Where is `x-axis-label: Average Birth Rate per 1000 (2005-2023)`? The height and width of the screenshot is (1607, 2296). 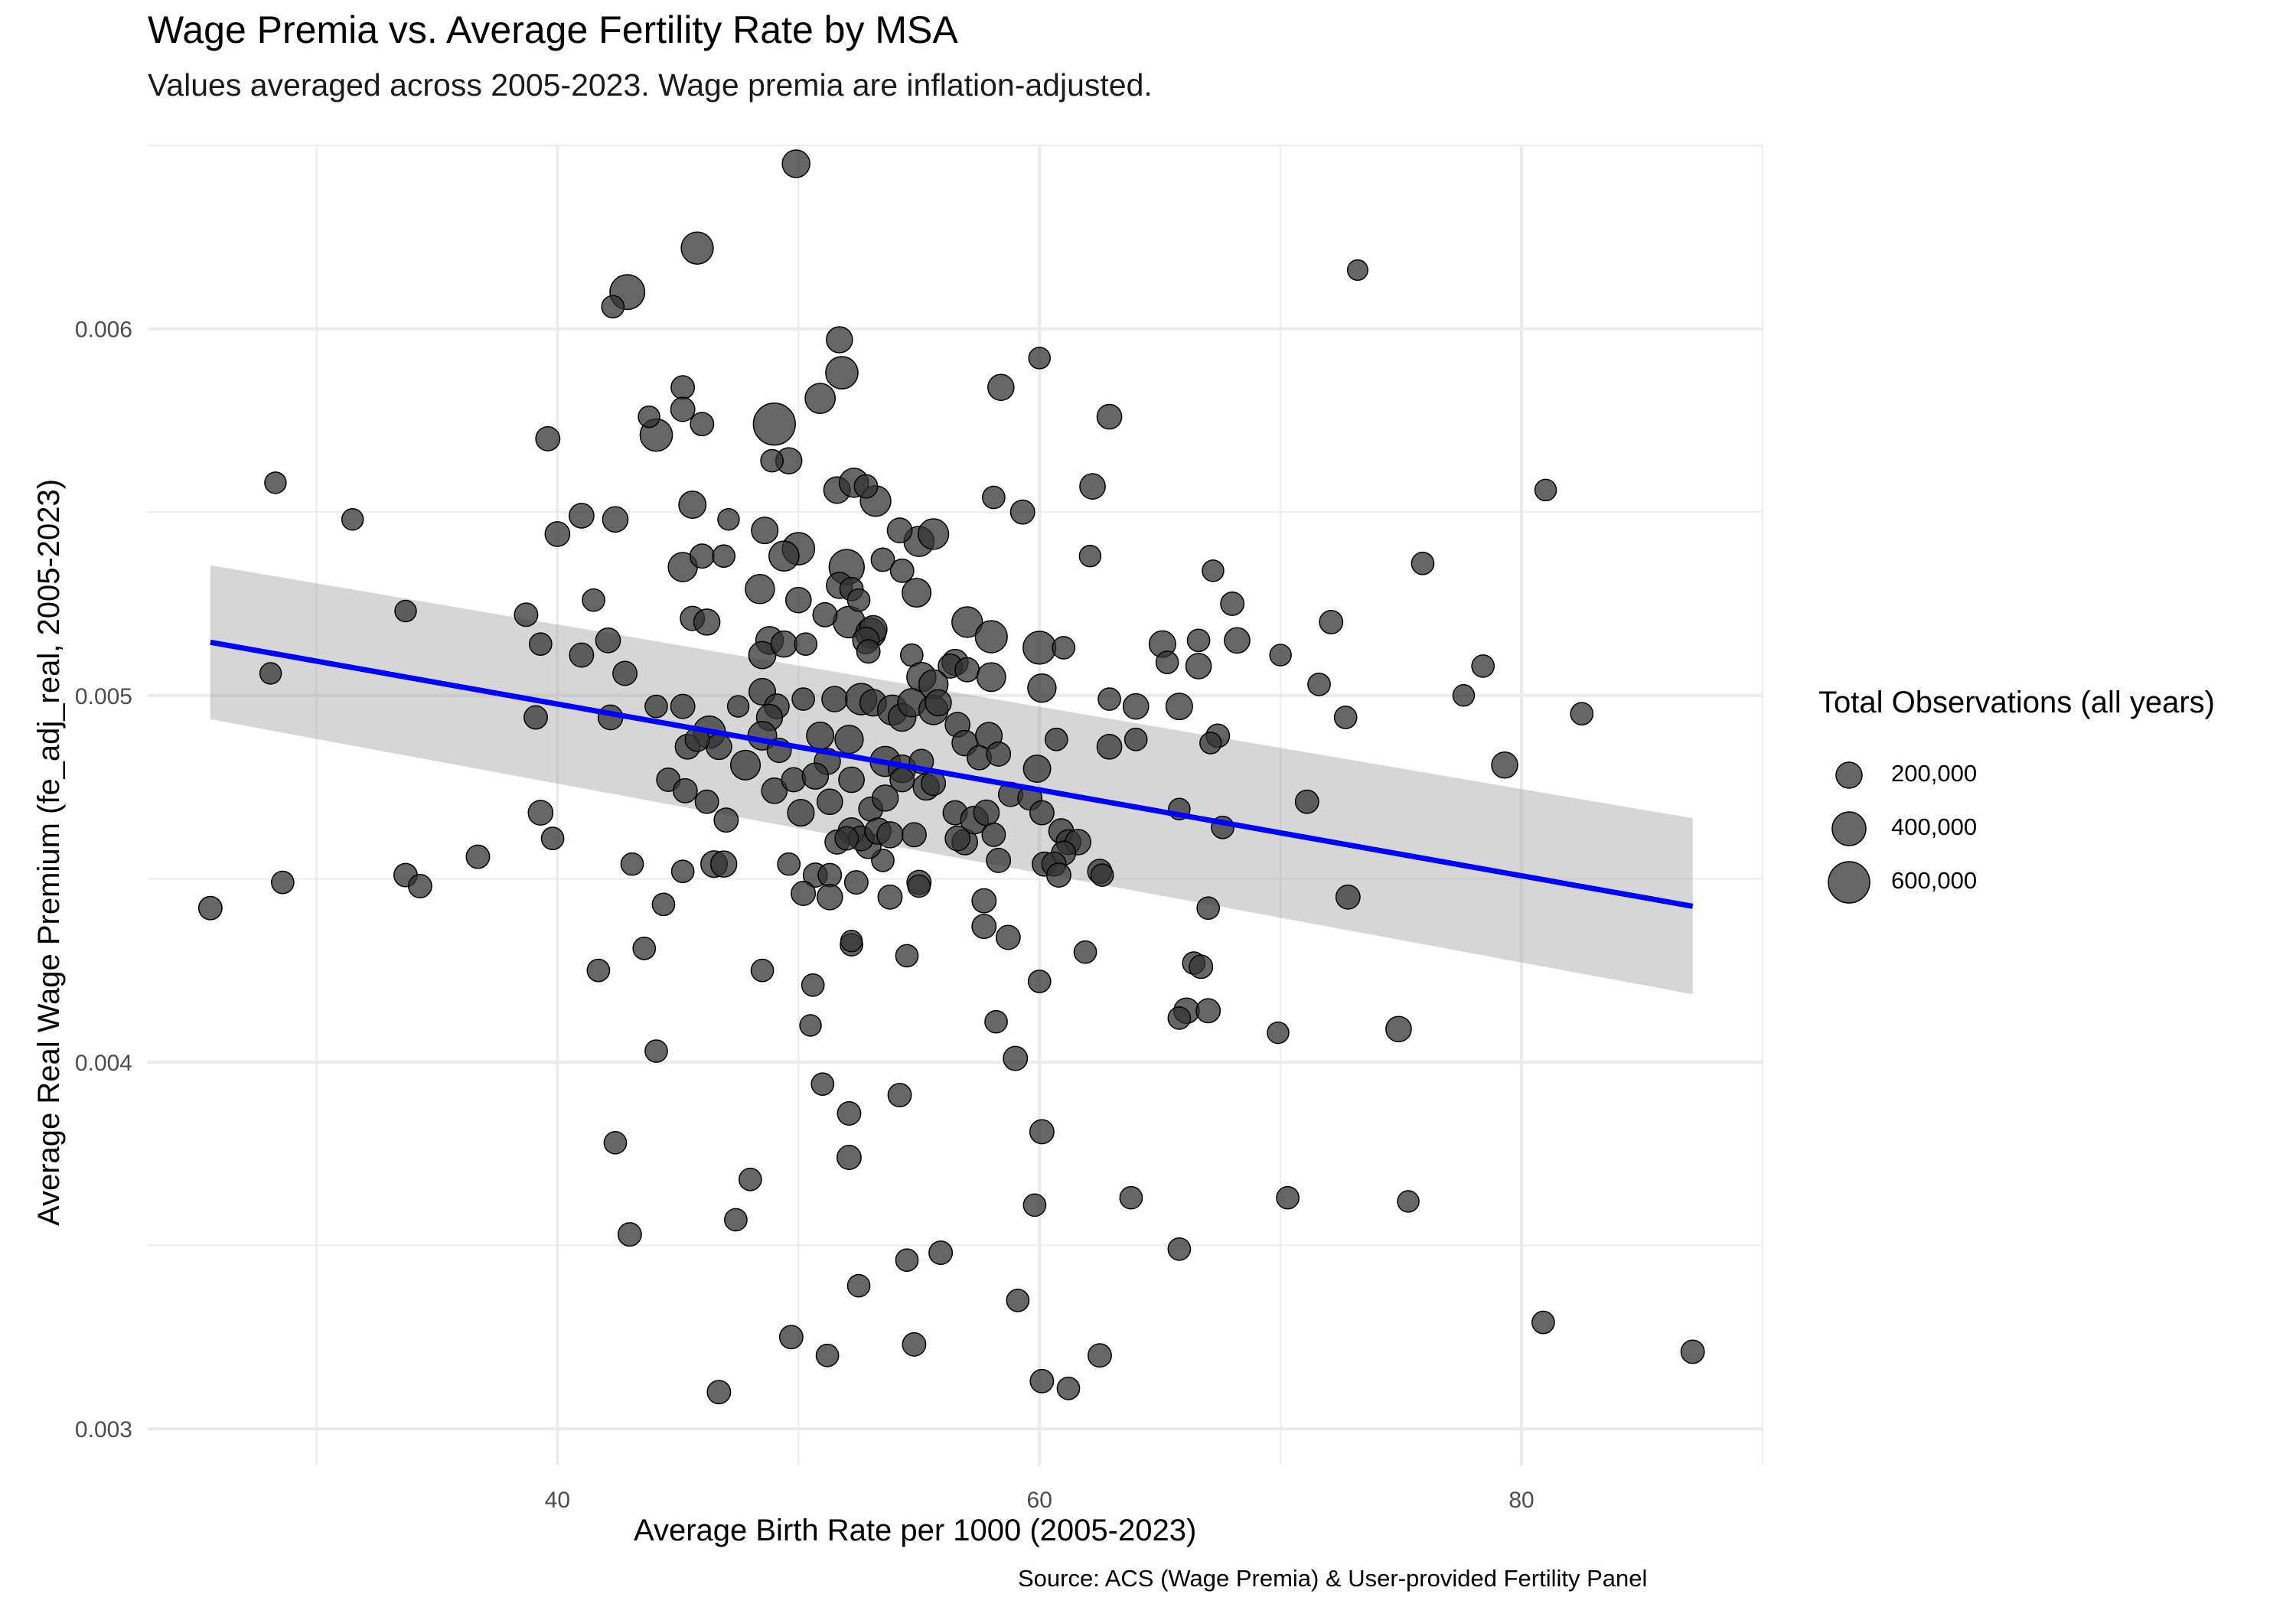 x-axis-label: Average Birth Rate per 1000 (2005-2023) is located at coordinates (915, 1530).